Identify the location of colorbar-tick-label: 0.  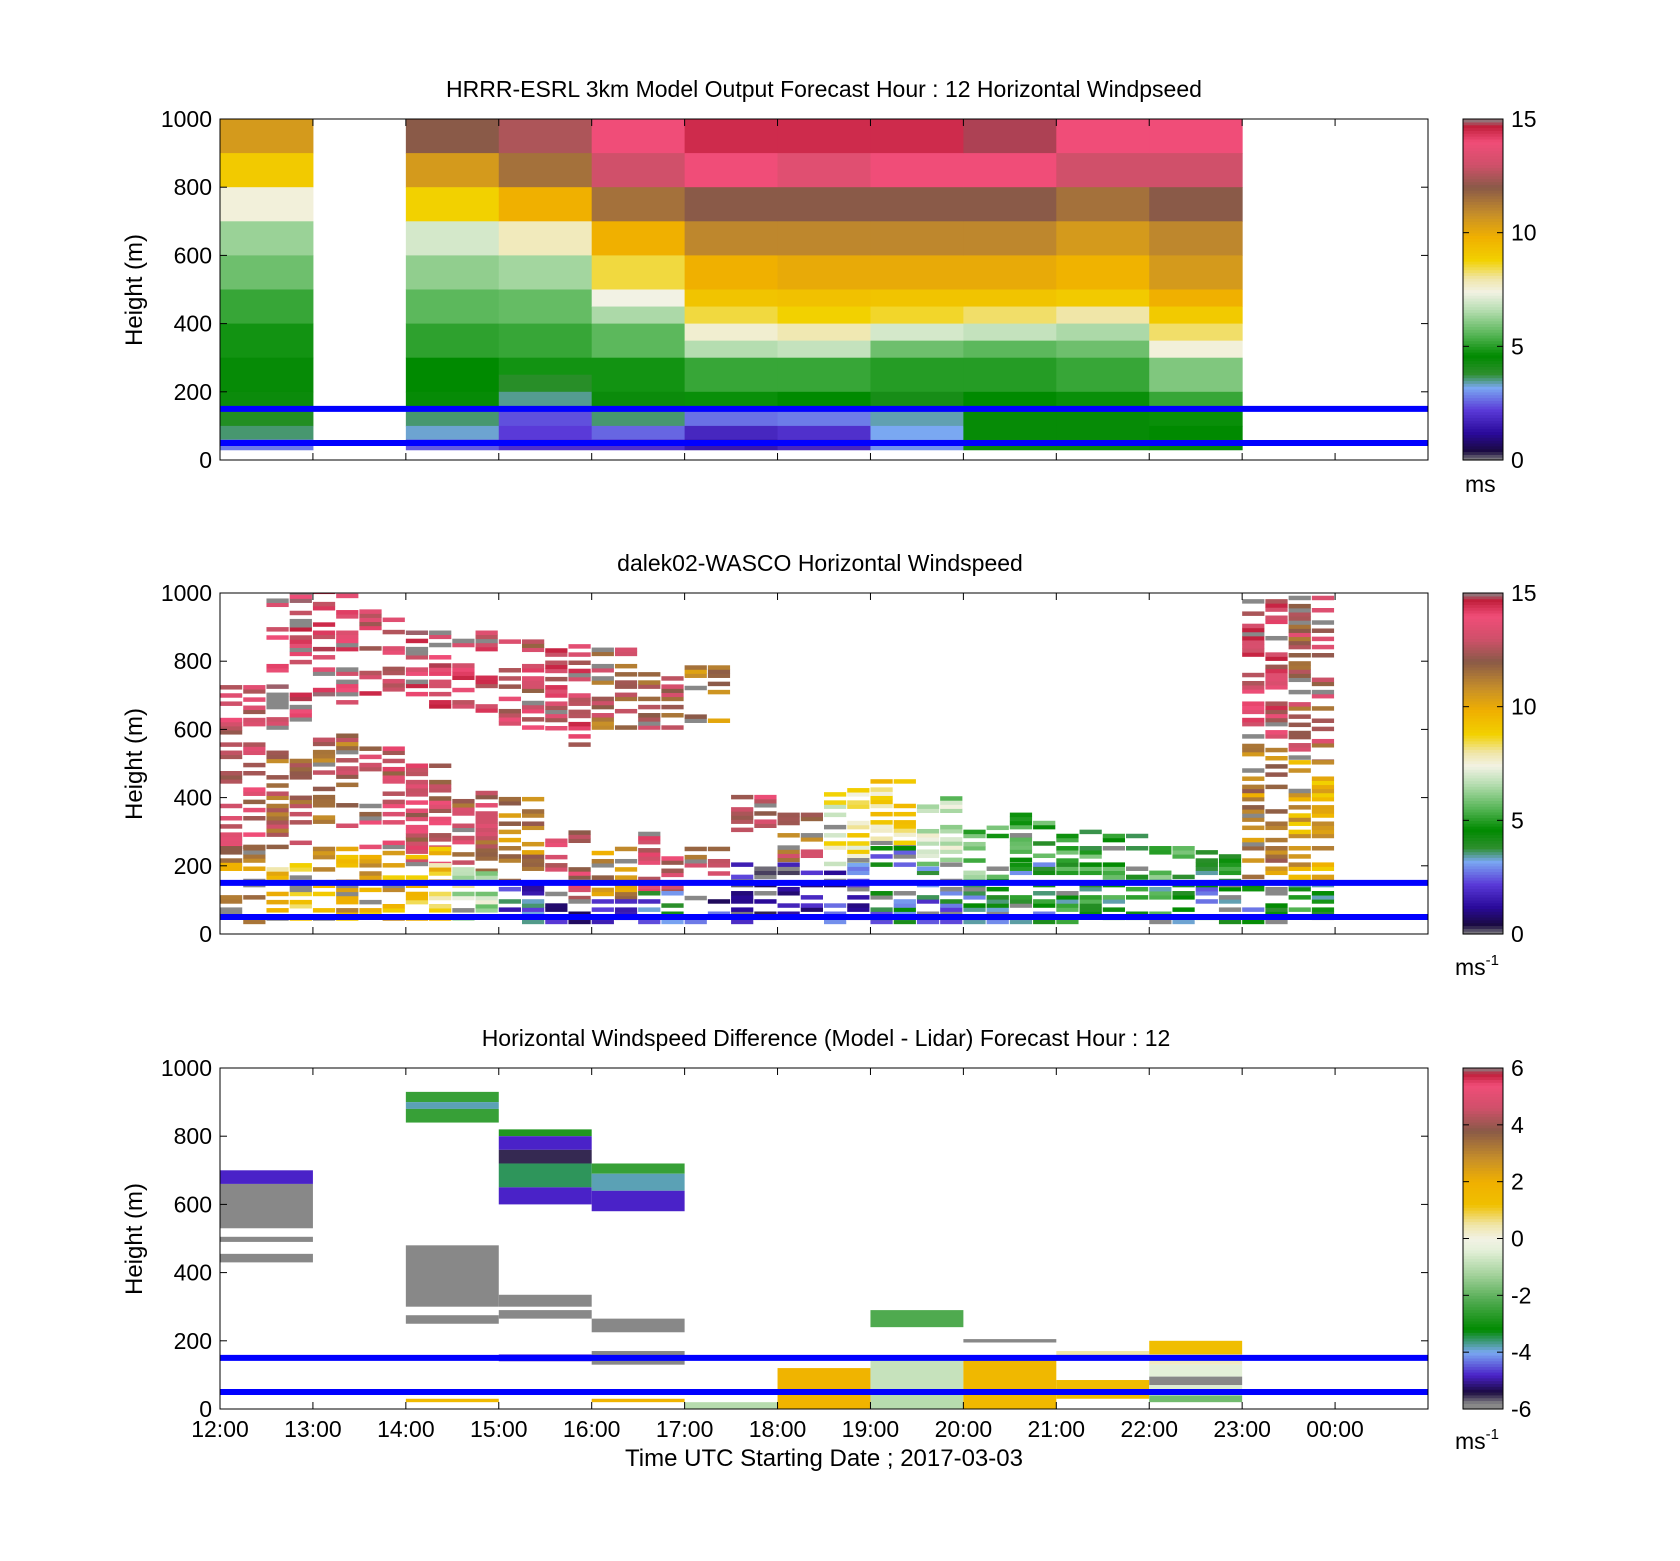
(1517, 1239).